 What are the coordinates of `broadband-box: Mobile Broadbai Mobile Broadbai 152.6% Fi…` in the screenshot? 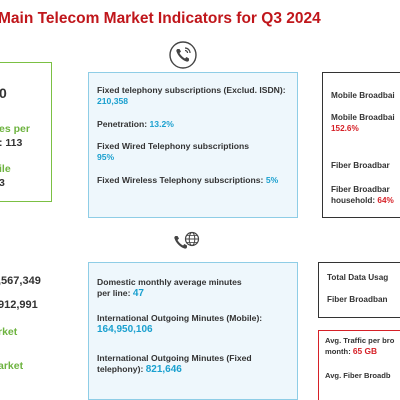 It's located at (361, 145).